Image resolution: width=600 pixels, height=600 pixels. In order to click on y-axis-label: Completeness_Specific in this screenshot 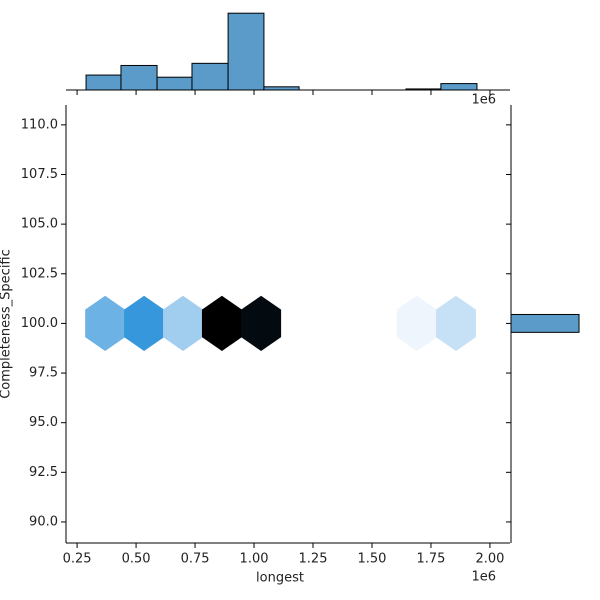, I will do `click(7, 324)`.